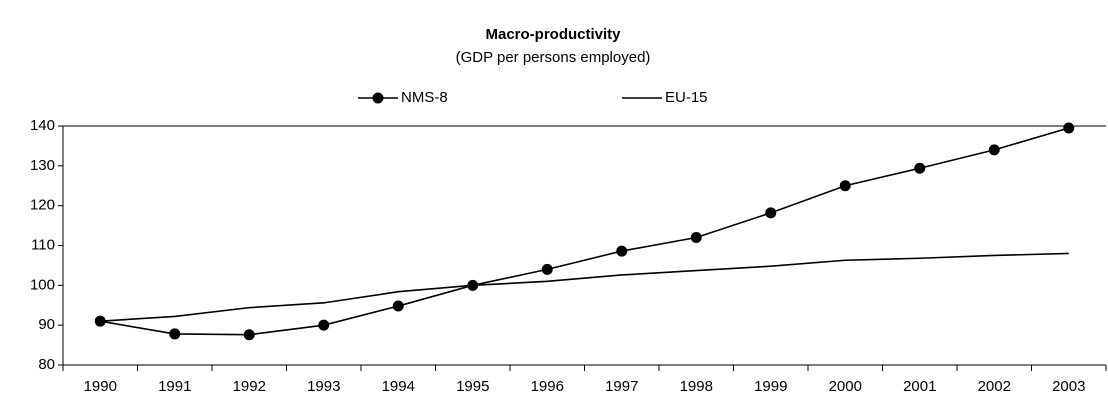  Describe the element at coordinates (42, 284) in the screenshot. I see `y-tick-label: 100` at that location.